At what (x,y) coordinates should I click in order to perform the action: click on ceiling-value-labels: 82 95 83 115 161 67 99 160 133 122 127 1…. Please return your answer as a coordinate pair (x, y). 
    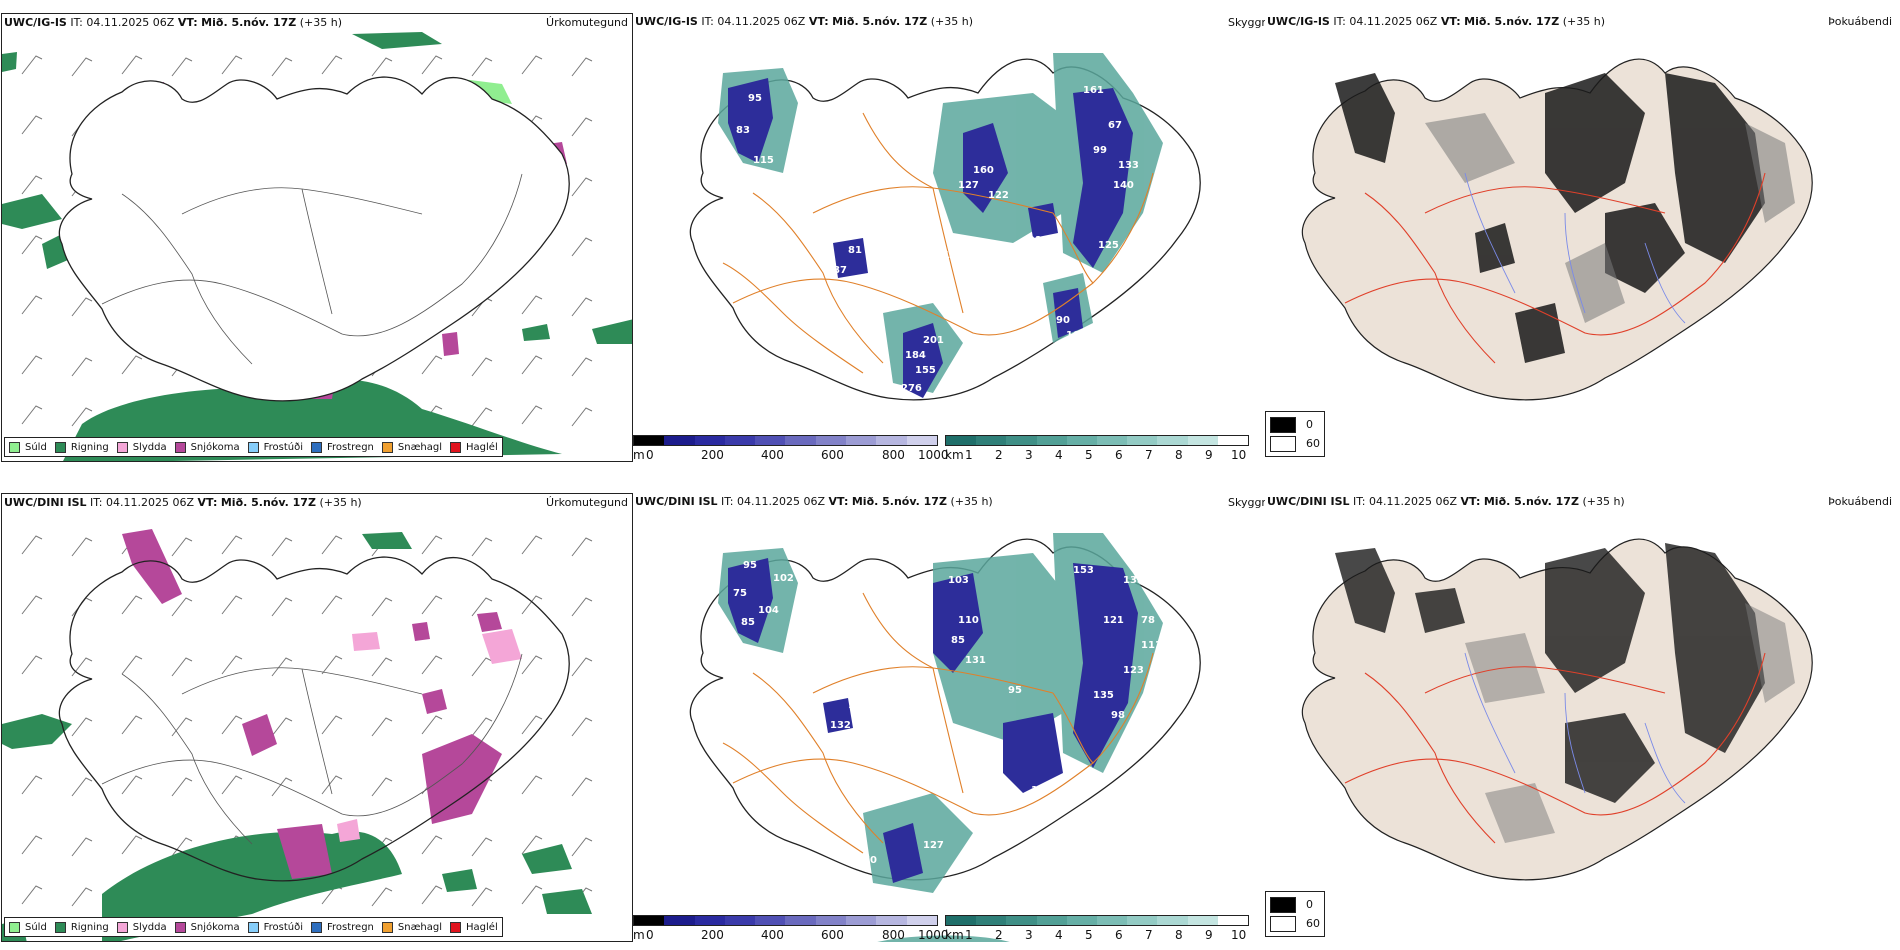
    Looking at the image, I should click on (933, 227).